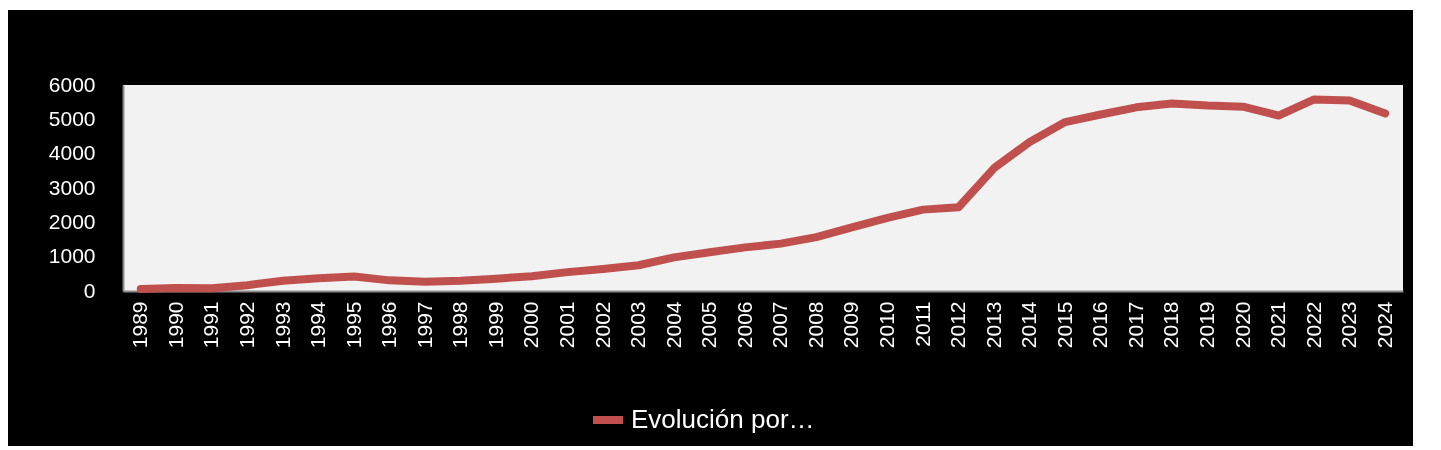  Describe the element at coordinates (72, 256) in the screenshot. I see `y-tick-label: 1000` at that location.